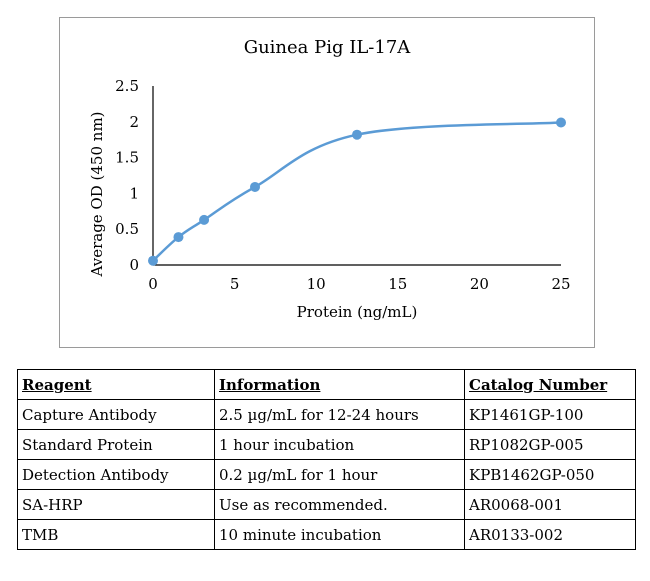 The height and width of the screenshot is (581, 650). What do you see at coordinates (134, 122) in the screenshot?
I see `y-tick-label: 2` at bounding box center [134, 122].